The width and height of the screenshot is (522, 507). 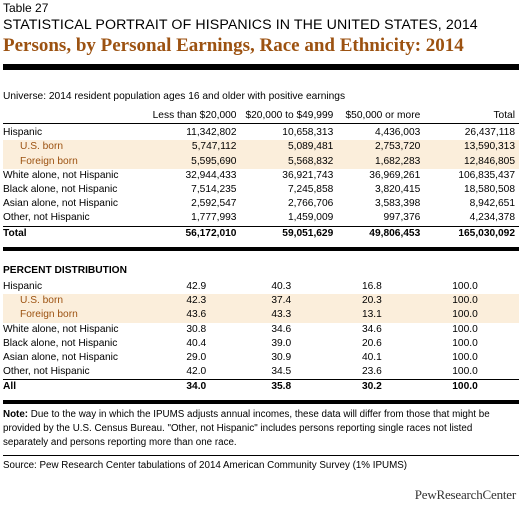 What do you see at coordinates (372, 315) in the screenshot?
I see `cell: 13.1` at bounding box center [372, 315].